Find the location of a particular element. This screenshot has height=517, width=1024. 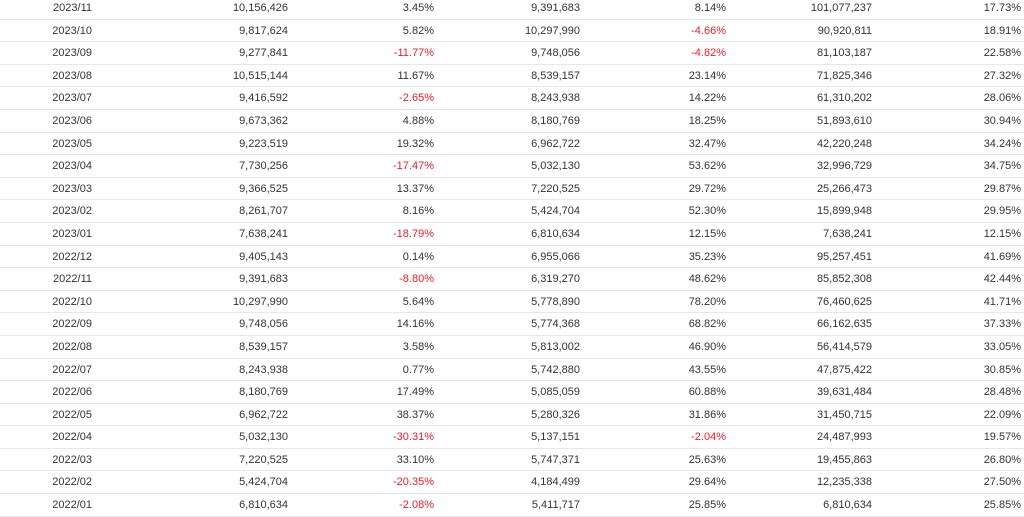

month-cell: 2022/05 is located at coordinates (72, 414).